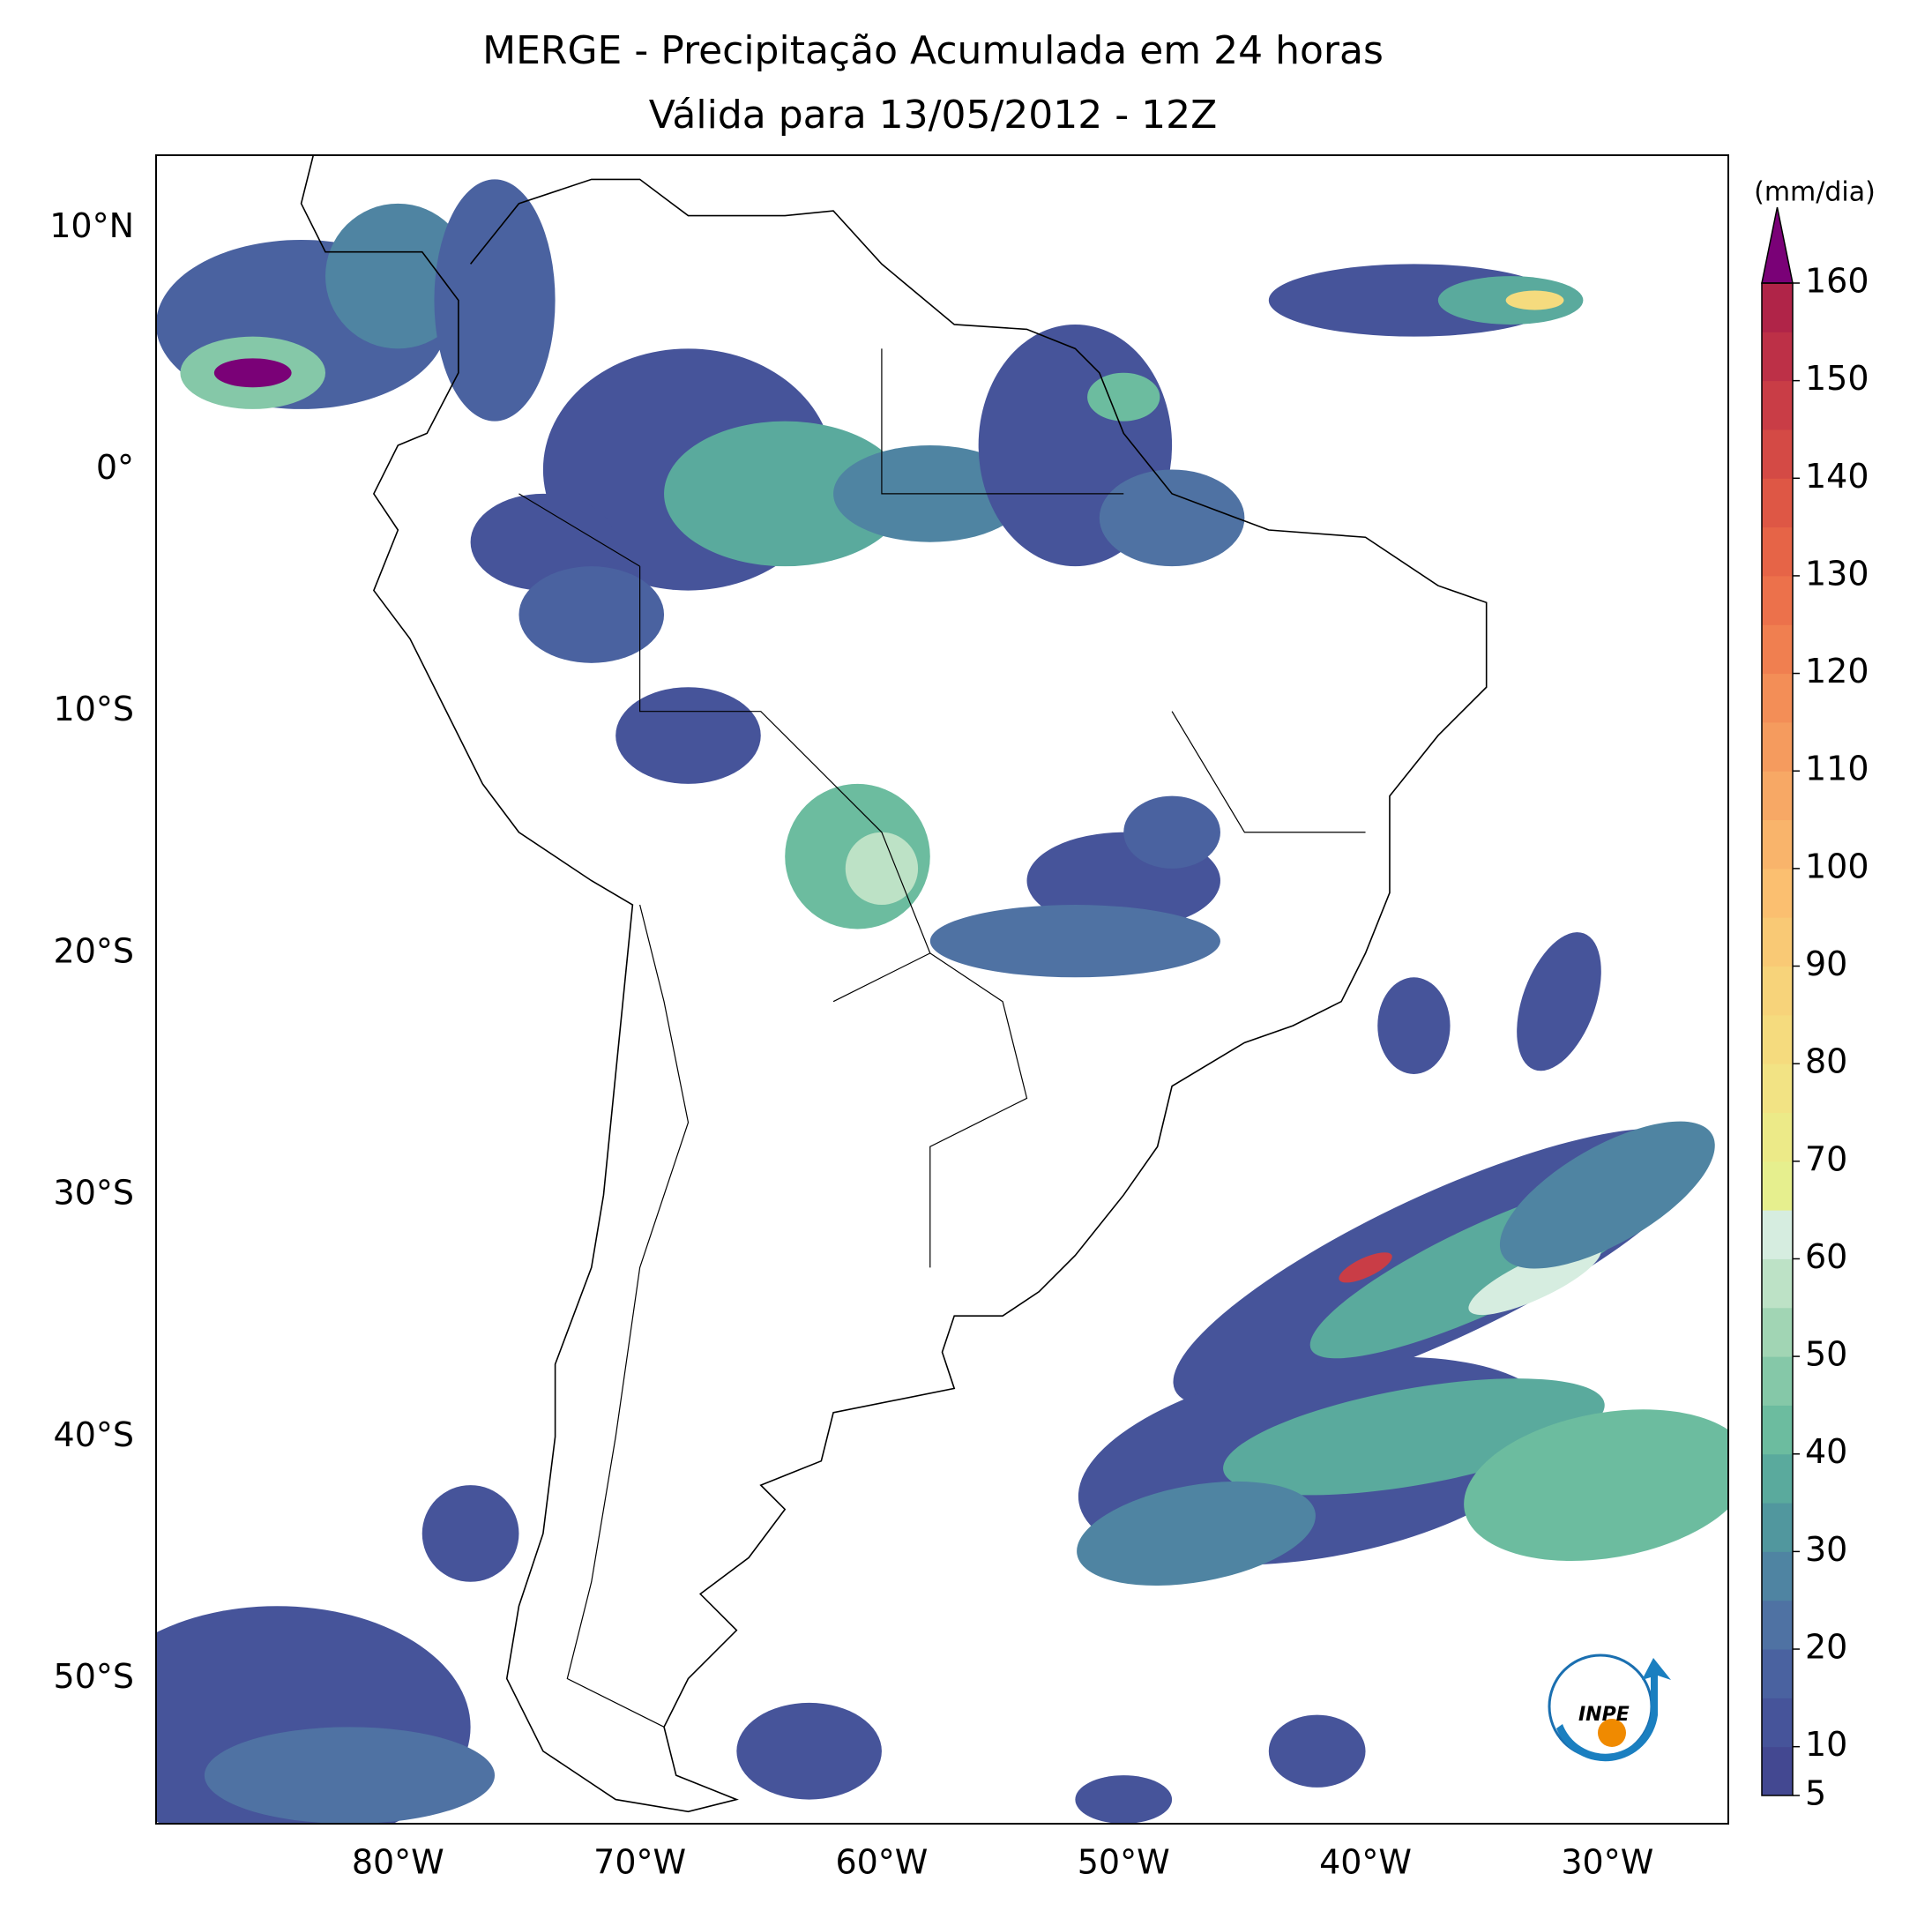 The image size is (1932, 1911). I want to click on colorbar-tick-label: 10, so click(1826, 1745).